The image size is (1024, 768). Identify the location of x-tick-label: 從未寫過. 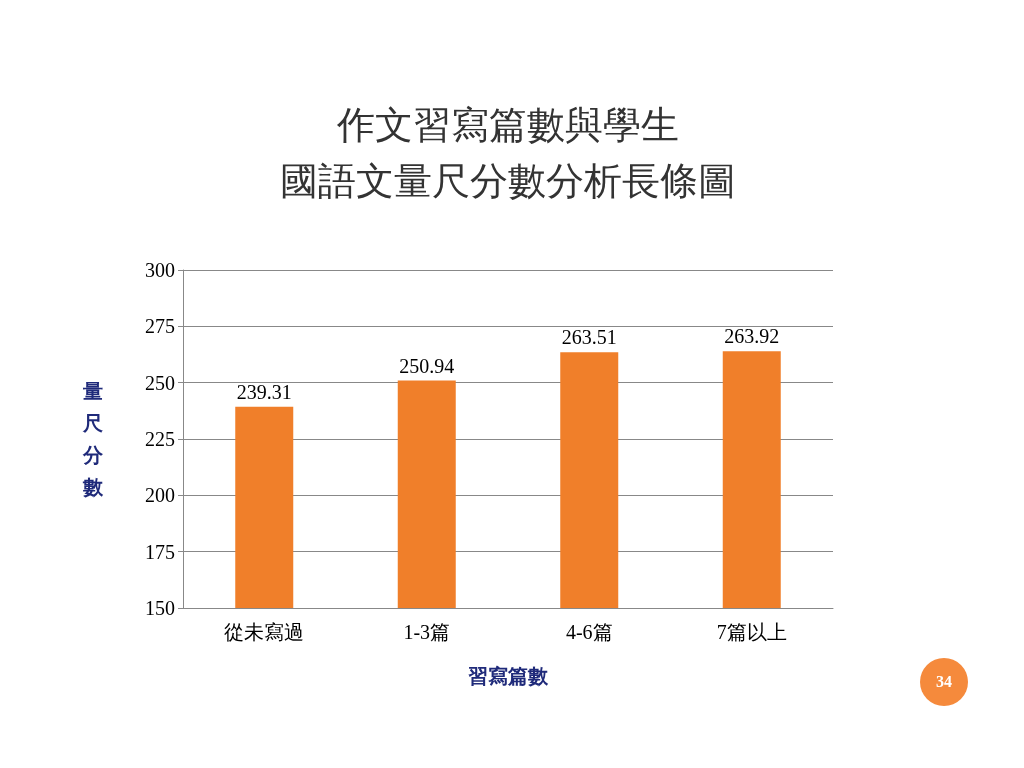
(264, 632).